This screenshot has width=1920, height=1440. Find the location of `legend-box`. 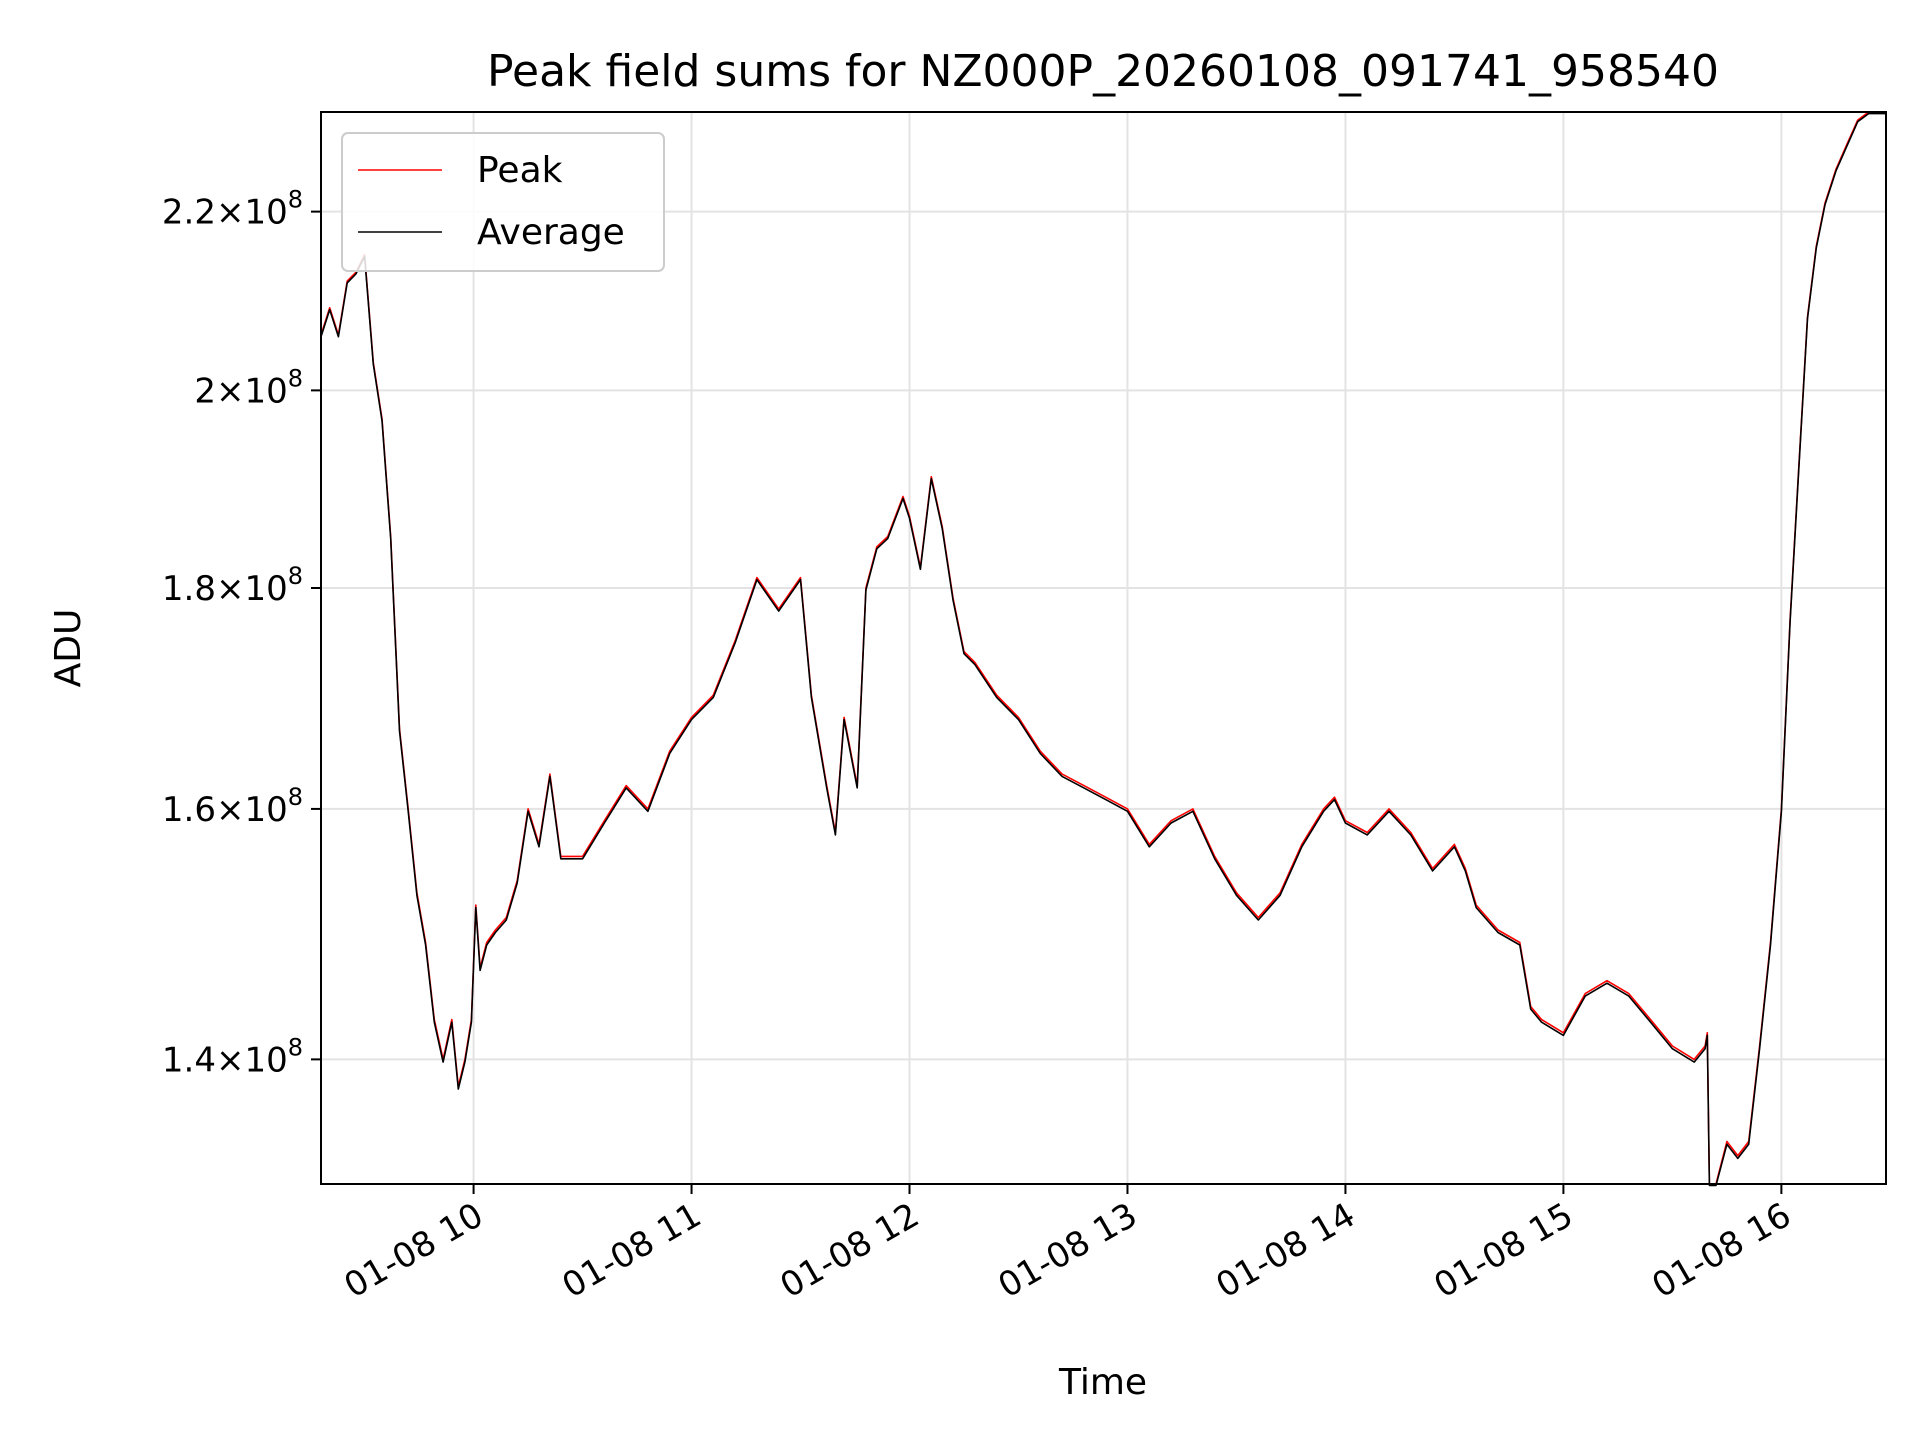

legend-box is located at coordinates (503, 202).